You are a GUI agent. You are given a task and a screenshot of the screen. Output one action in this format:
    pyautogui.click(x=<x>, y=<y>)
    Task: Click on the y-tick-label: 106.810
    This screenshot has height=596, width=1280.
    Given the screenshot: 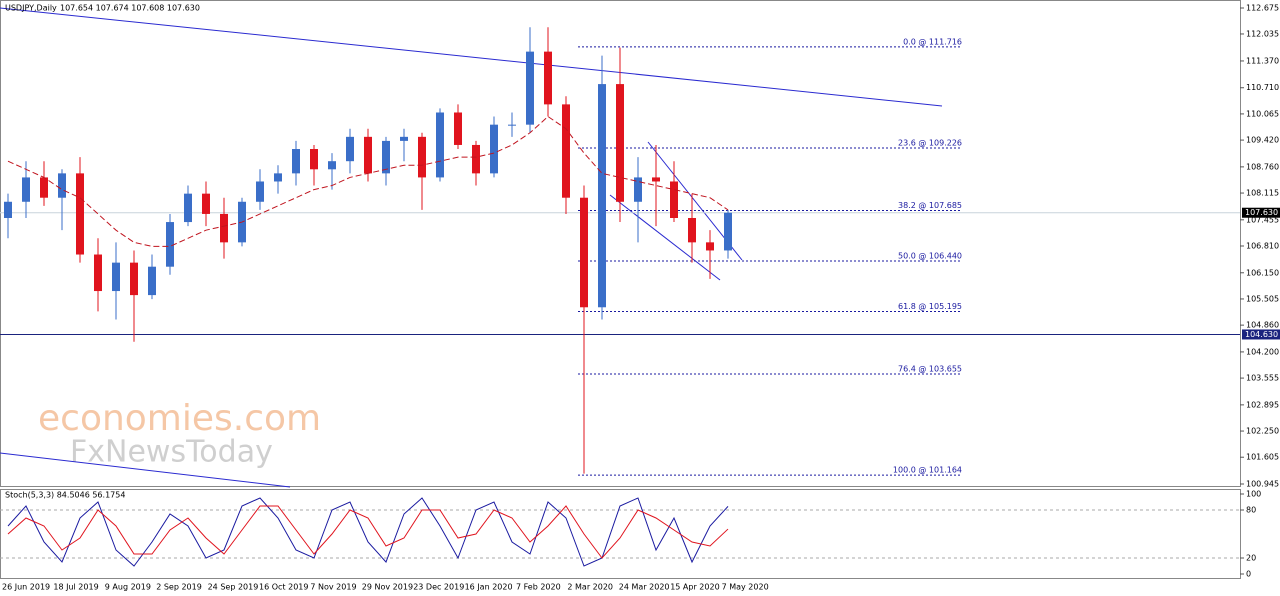 What is the action you would take?
    pyautogui.click(x=1262, y=246)
    